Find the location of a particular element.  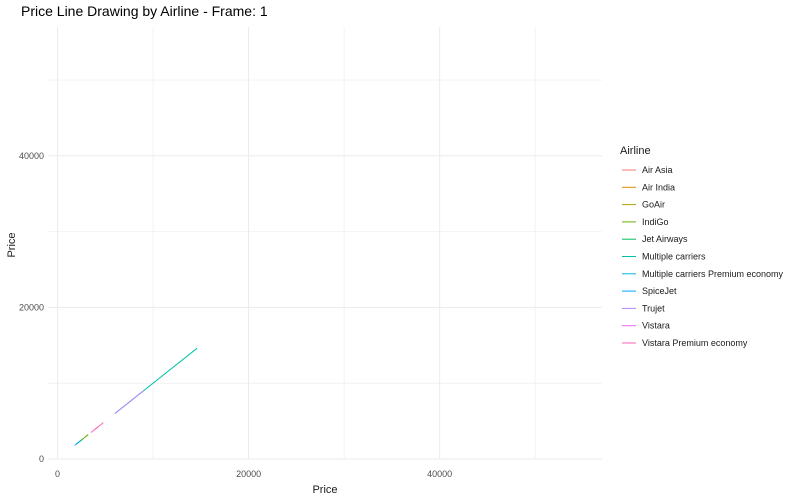

y-tick-label: 20000 is located at coordinates (31, 307).